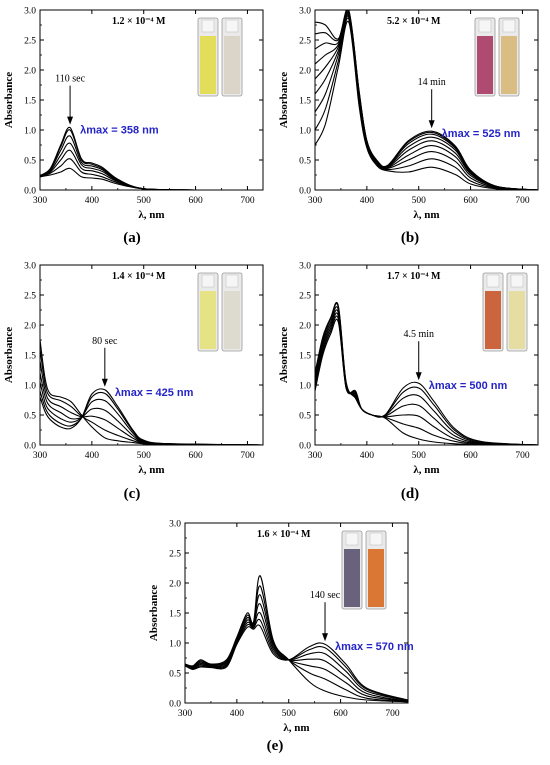 The height and width of the screenshot is (765, 550). I want to click on time-label: 110 sec, so click(70, 79).